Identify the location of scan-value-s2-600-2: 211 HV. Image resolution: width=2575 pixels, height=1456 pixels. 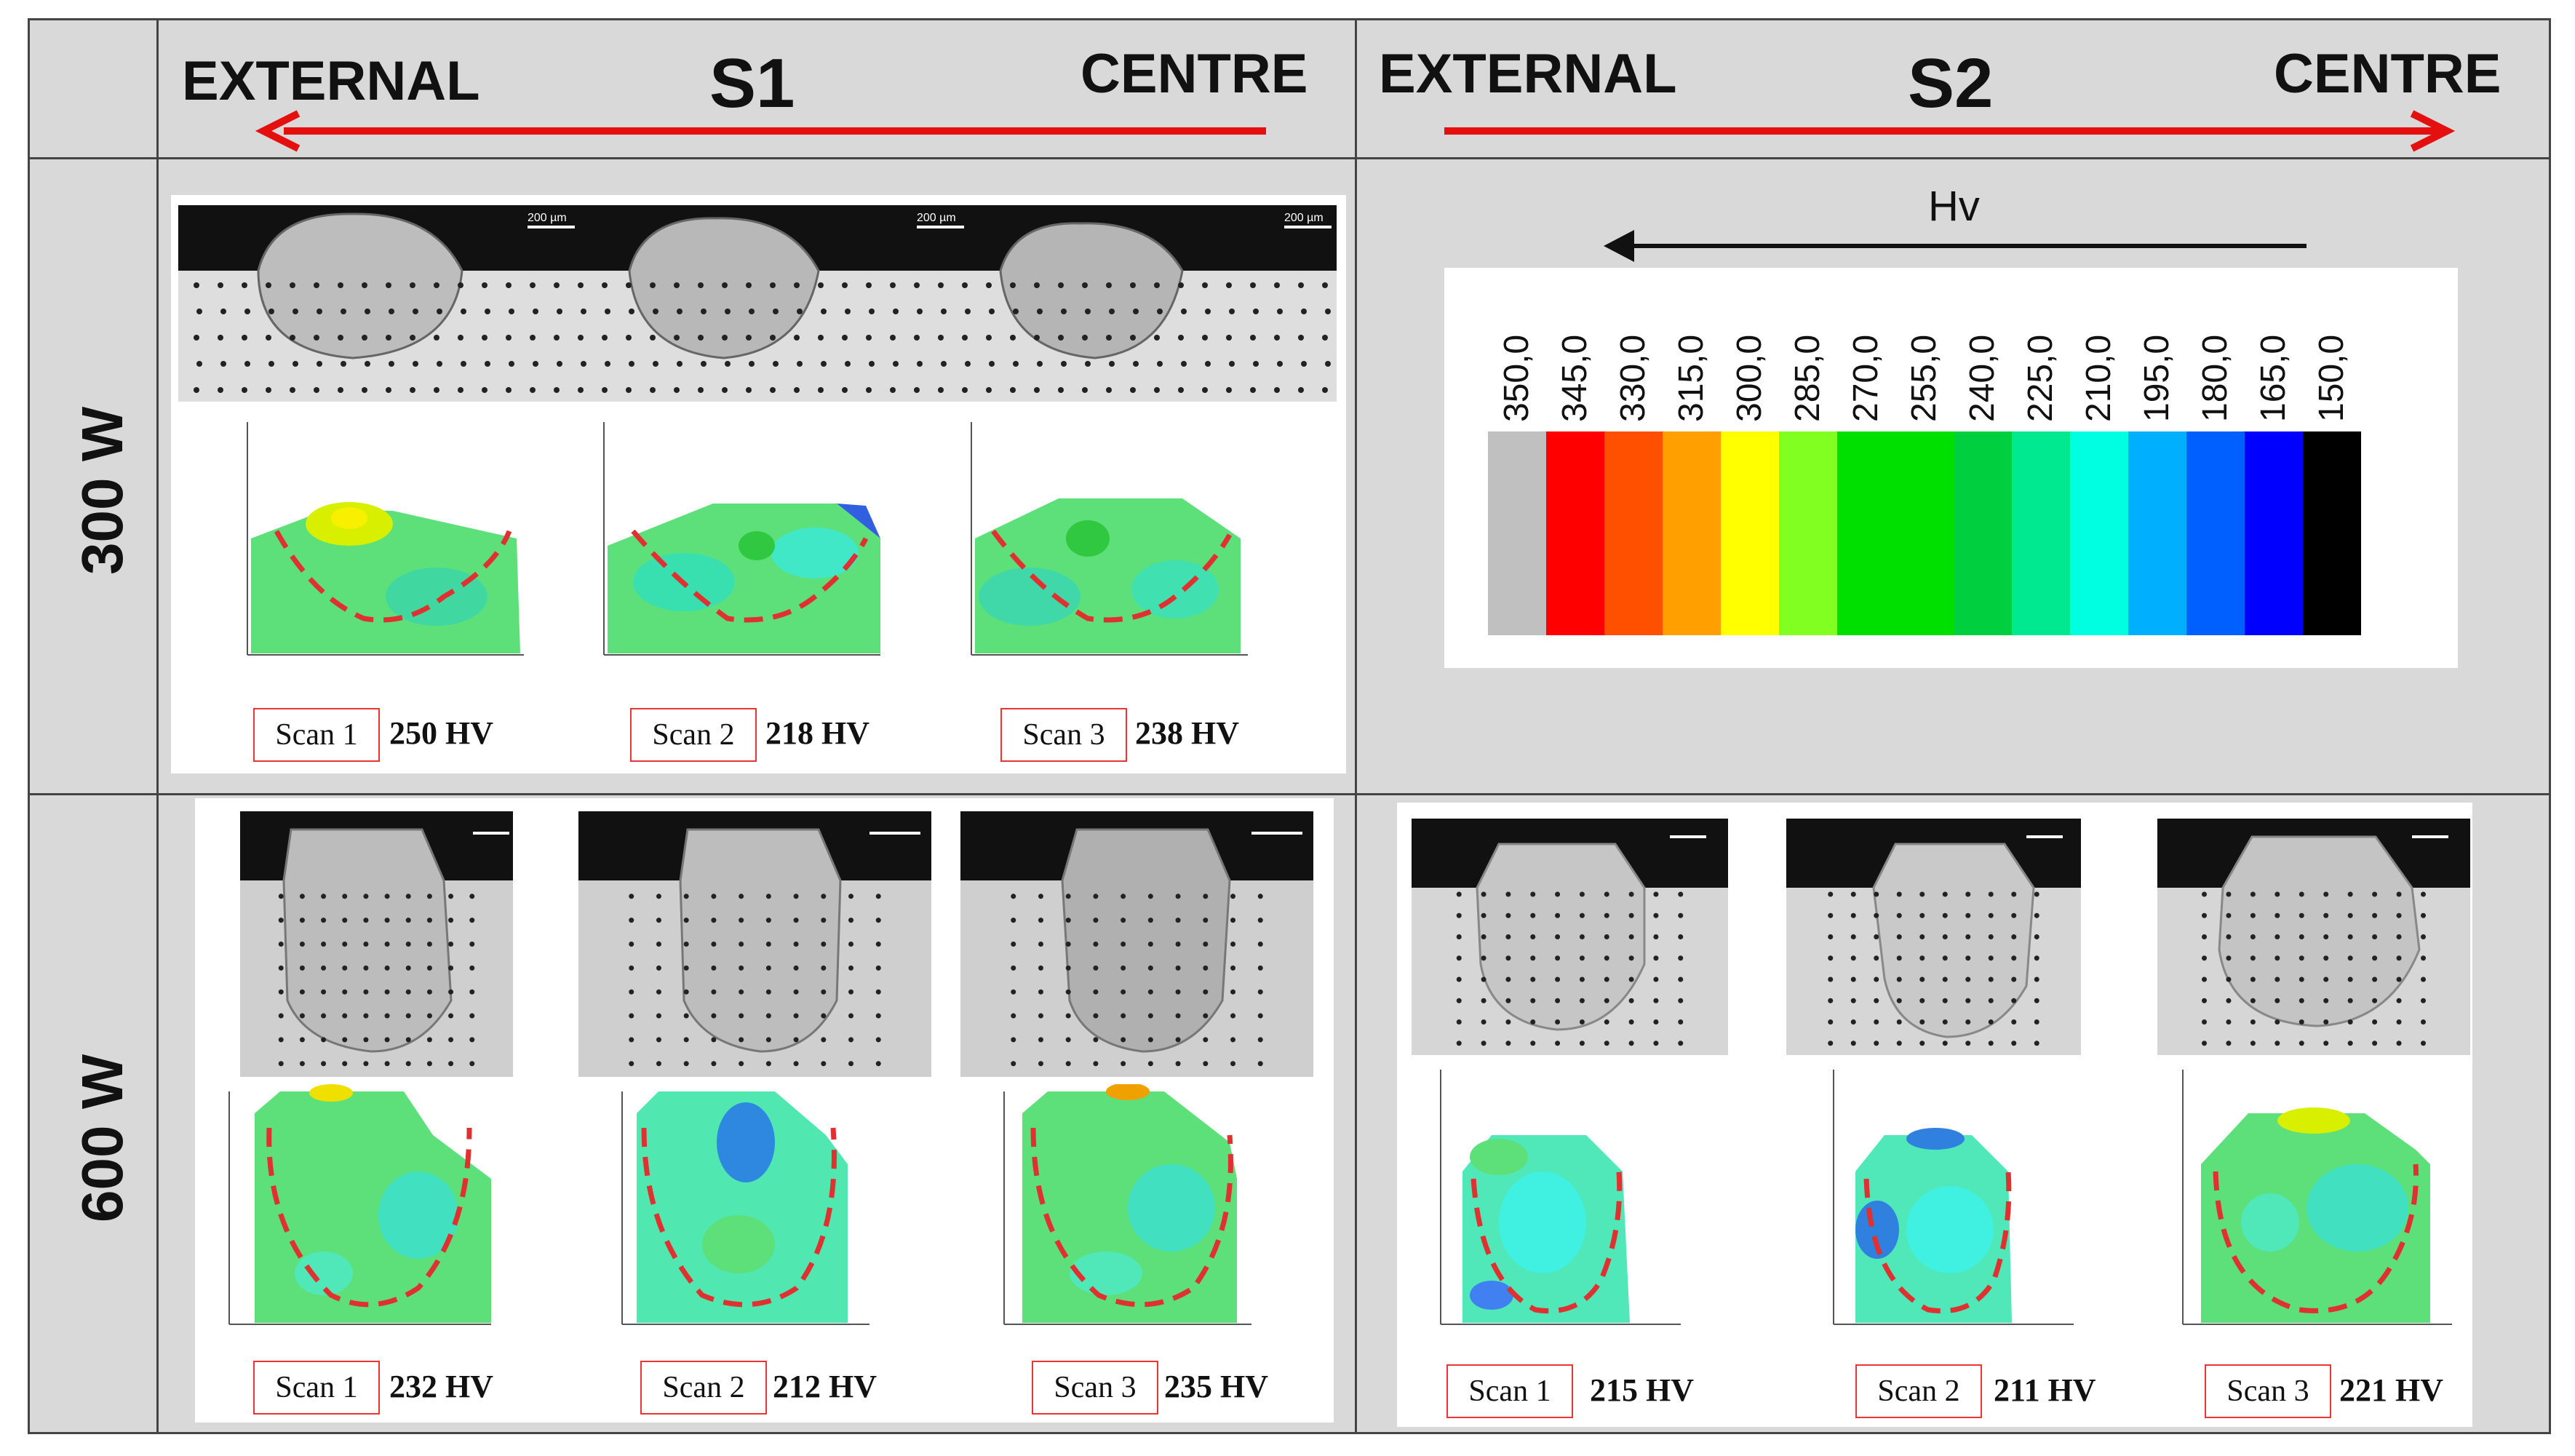
(2045, 1390).